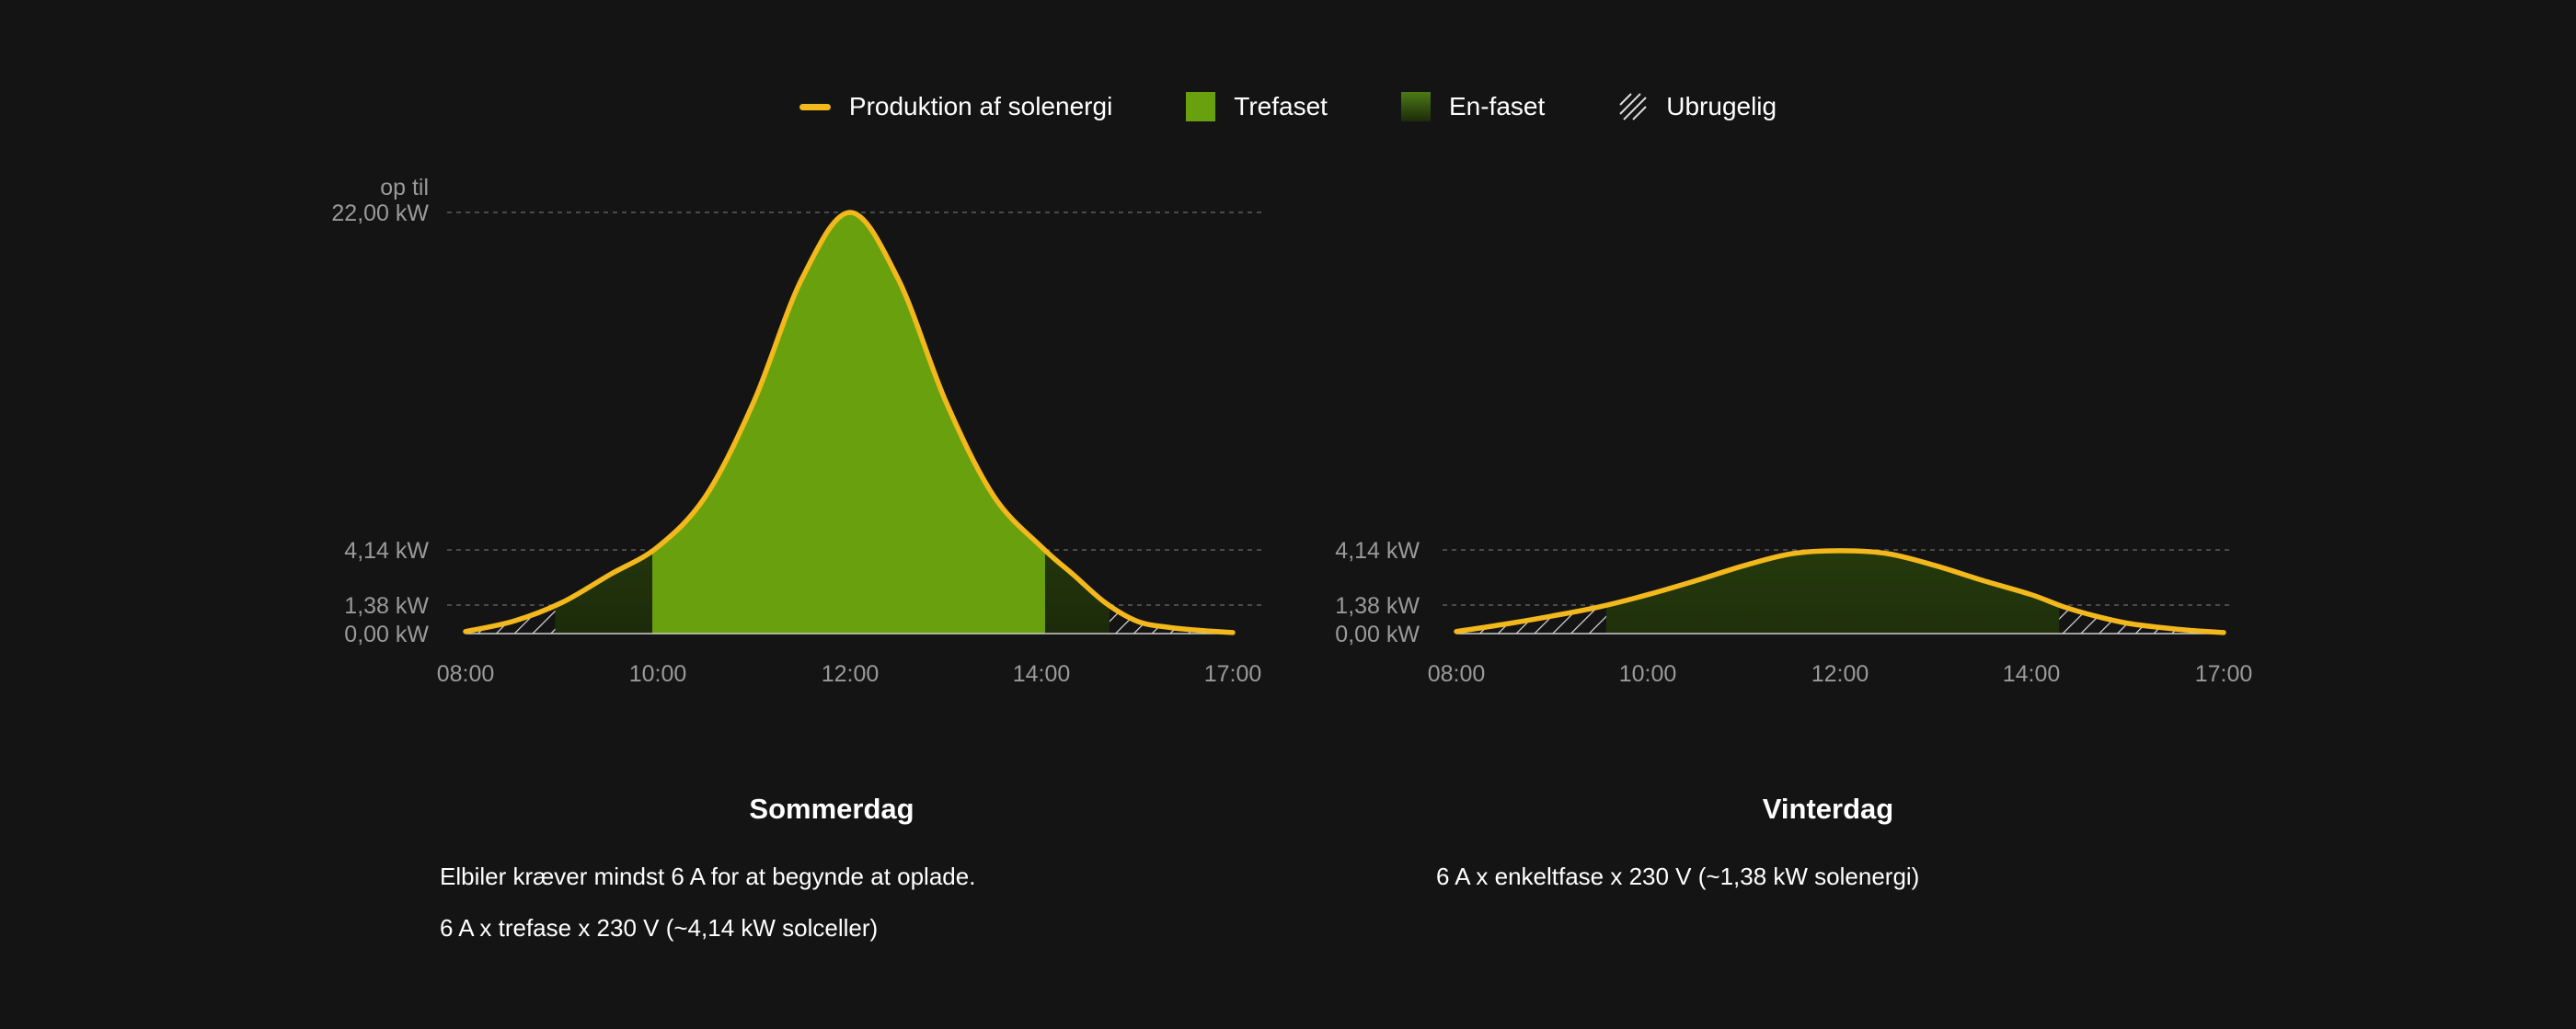 This screenshot has height=1029, width=2576. I want to click on three-phase-region, so click(848, 423).